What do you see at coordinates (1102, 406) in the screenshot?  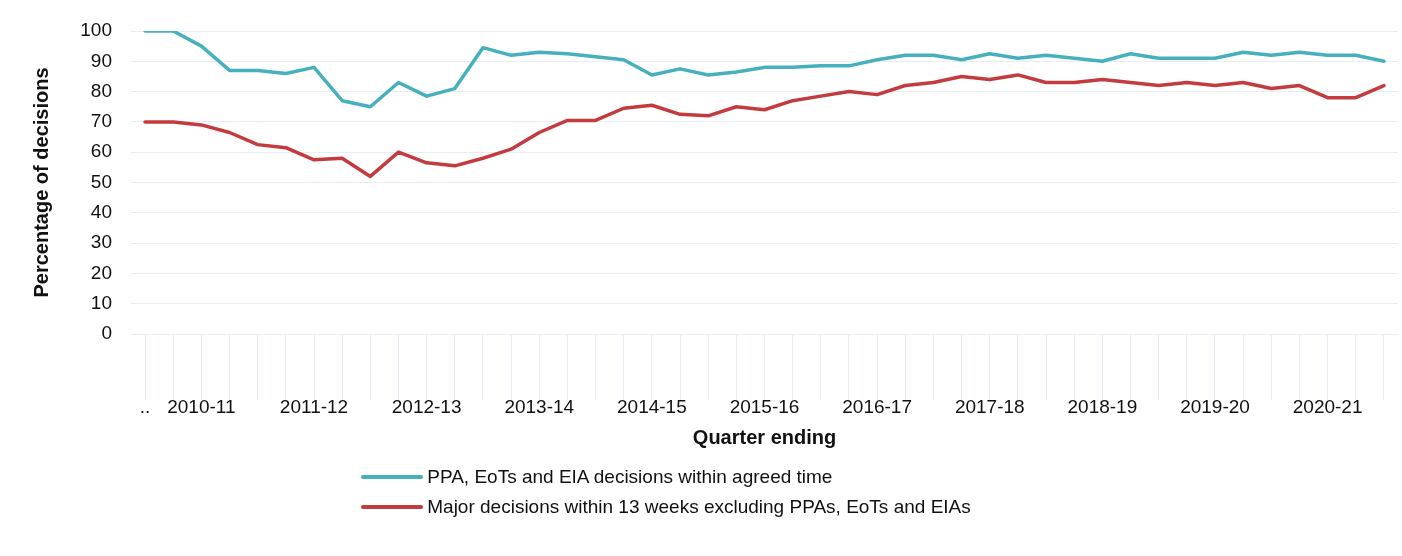 I see `x-tick-label: 2018-19` at bounding box center [1102, 406].